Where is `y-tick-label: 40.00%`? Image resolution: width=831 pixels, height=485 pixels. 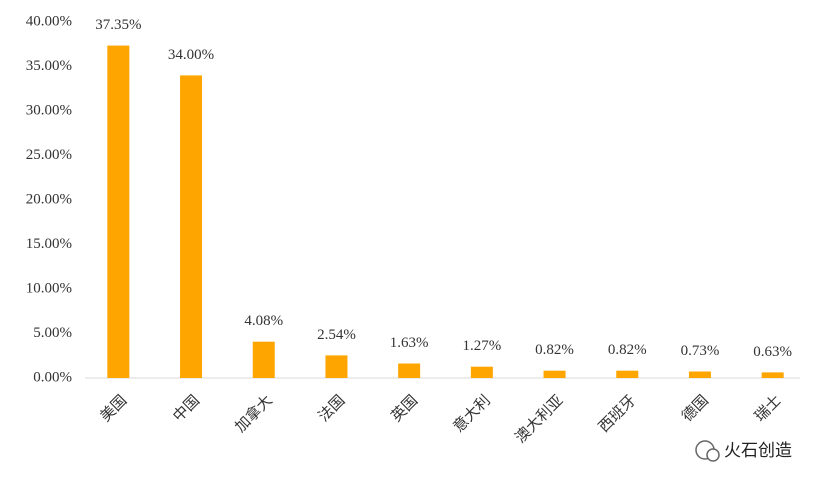 y-tick-label: 40.00% is located at coordinates (49, 21).